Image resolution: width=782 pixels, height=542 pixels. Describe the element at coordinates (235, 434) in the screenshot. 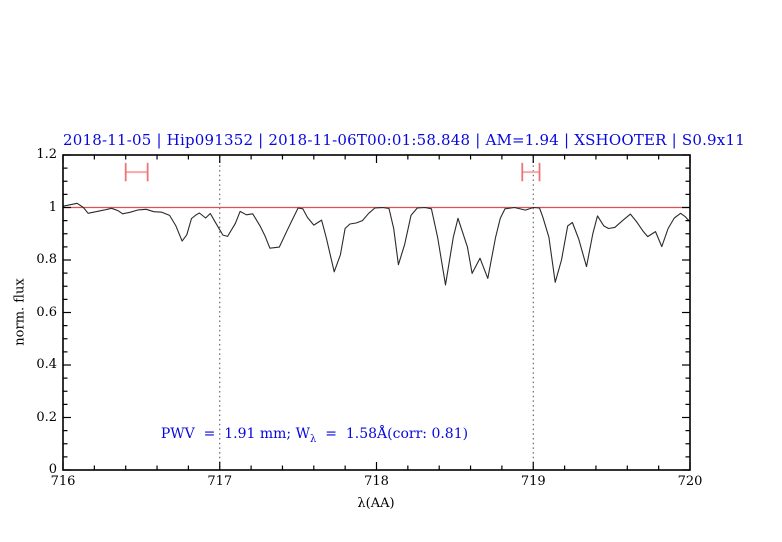

I see `pwv-annotation-prefix: PWV = 1.91 mm; W` at that location.